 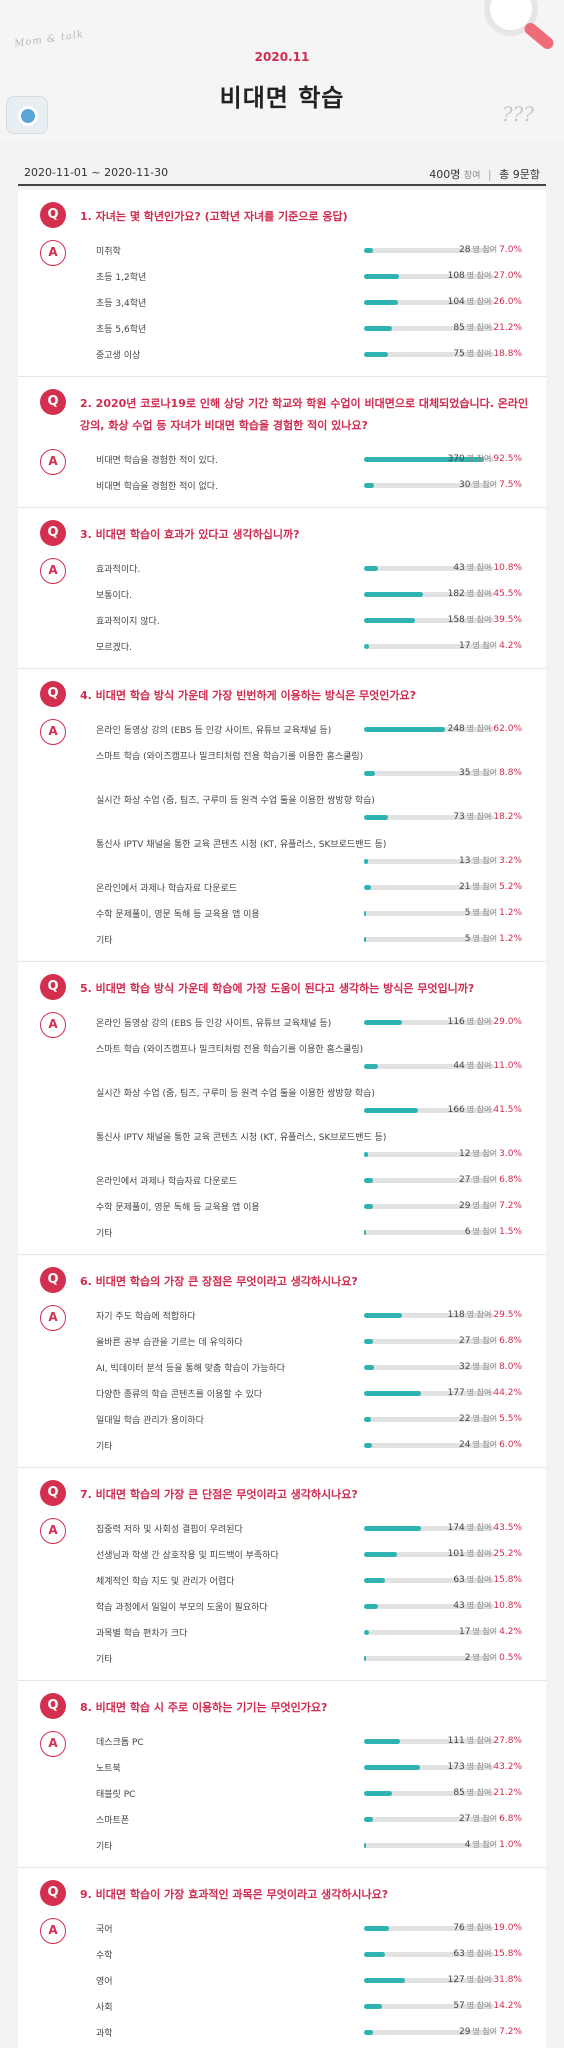 I want to click on answer-result: 158 명 참여 39.5%, so click(x=485, y=619).